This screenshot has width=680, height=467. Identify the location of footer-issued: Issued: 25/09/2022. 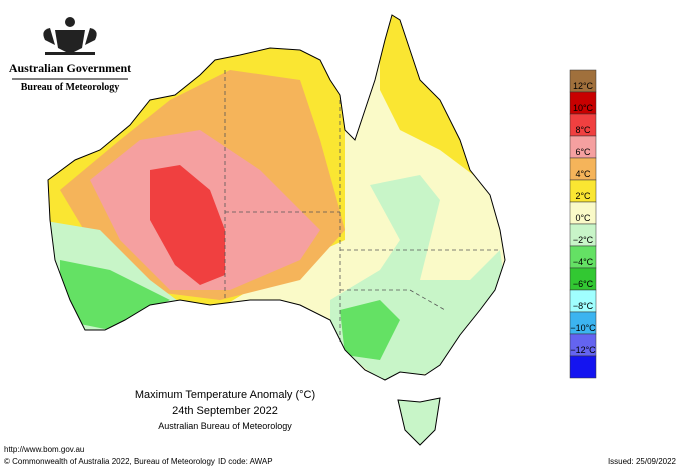
(642, 461).